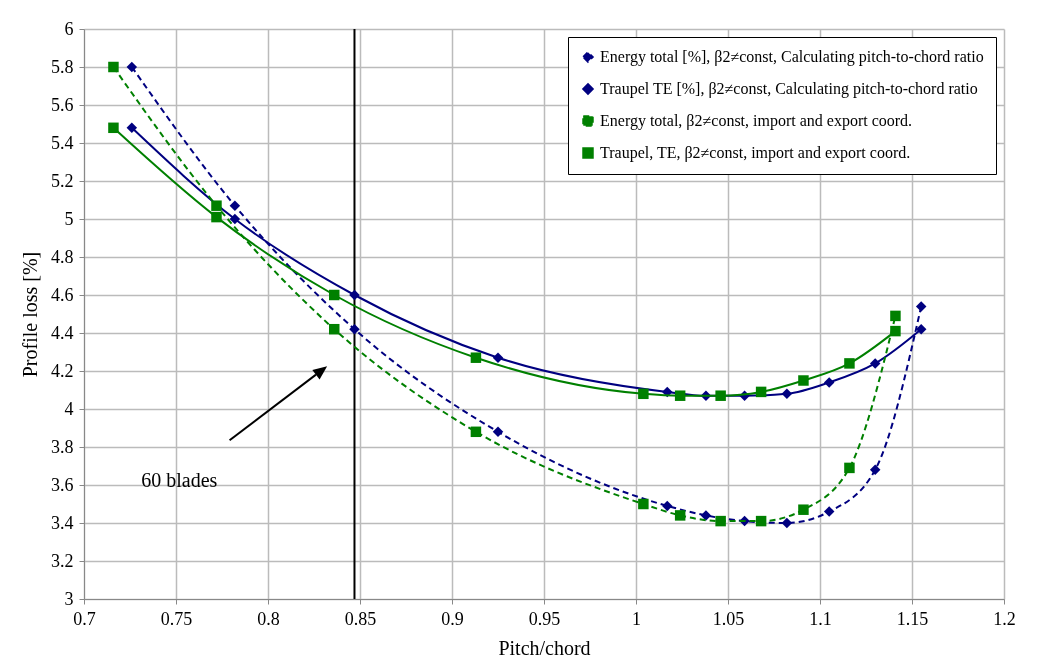  I want to click on x-tick-label: 1.2, so click(1004, 618).